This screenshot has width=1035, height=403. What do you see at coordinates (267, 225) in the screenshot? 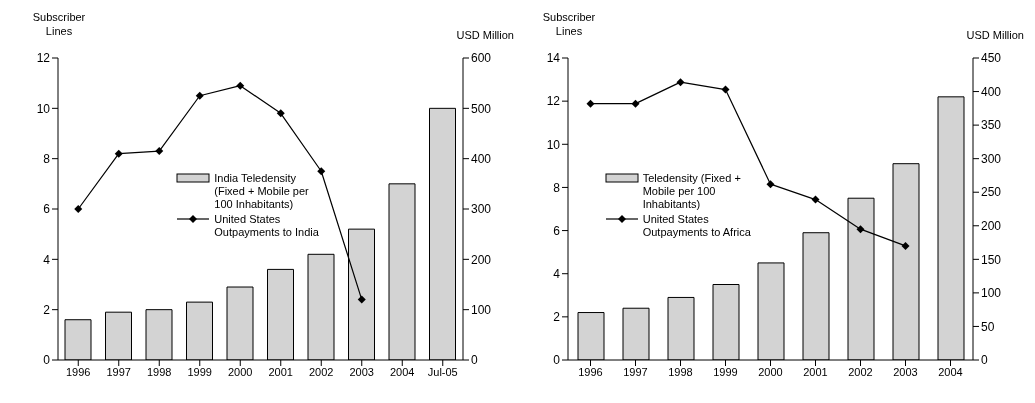
I see `legend-label: United States Outpayments to India` at bounding box center [267, 225].